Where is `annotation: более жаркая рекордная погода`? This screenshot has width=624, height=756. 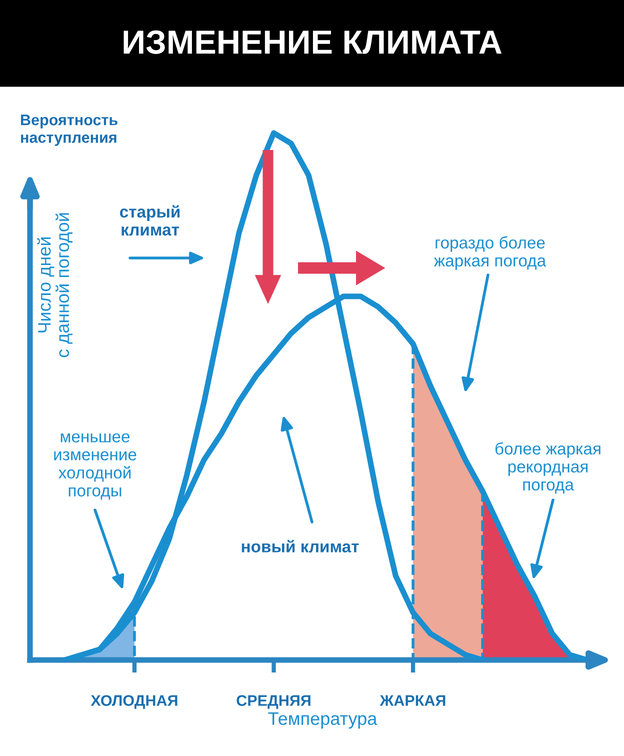
annotation: более жаркая рекордная погода is located at coordinates (547, 468).